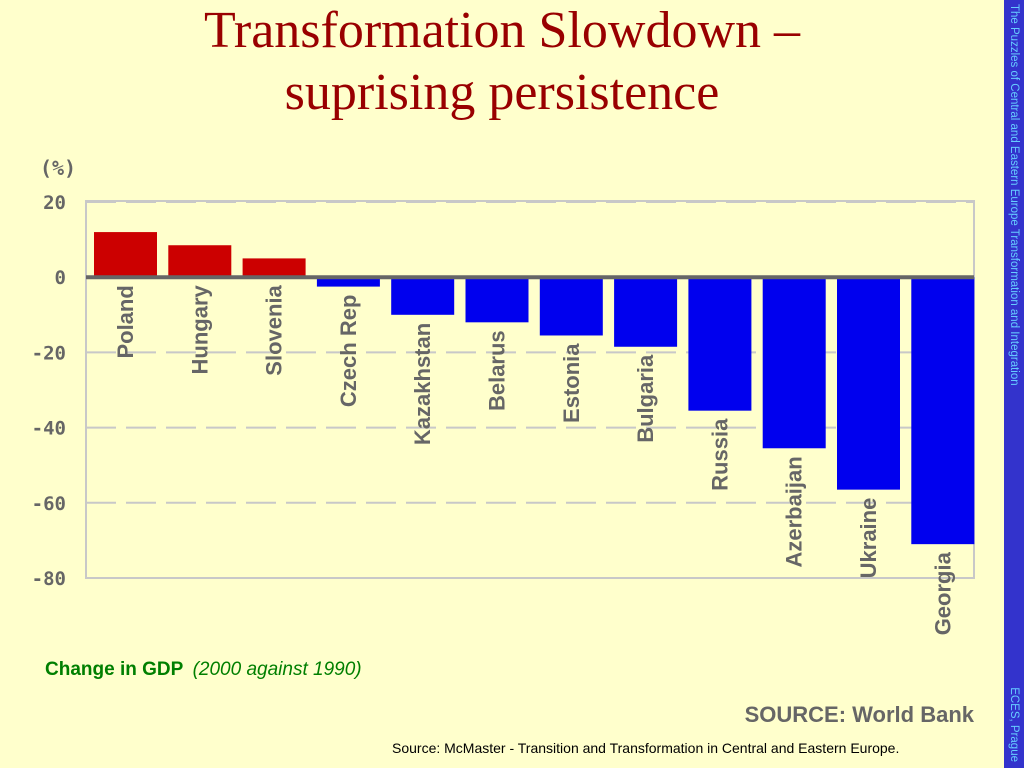 The width and height of the screenshot is (1024, 768). I want to click on caption-label: Change in GDP, so click(114, 669).